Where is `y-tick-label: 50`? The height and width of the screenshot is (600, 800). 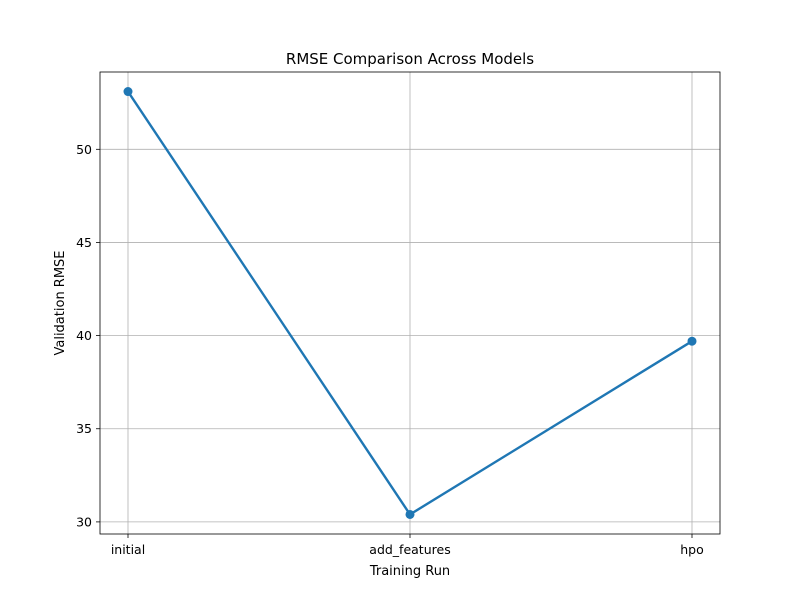
y-tick-label: 50 is located at coordinates (84, 149).